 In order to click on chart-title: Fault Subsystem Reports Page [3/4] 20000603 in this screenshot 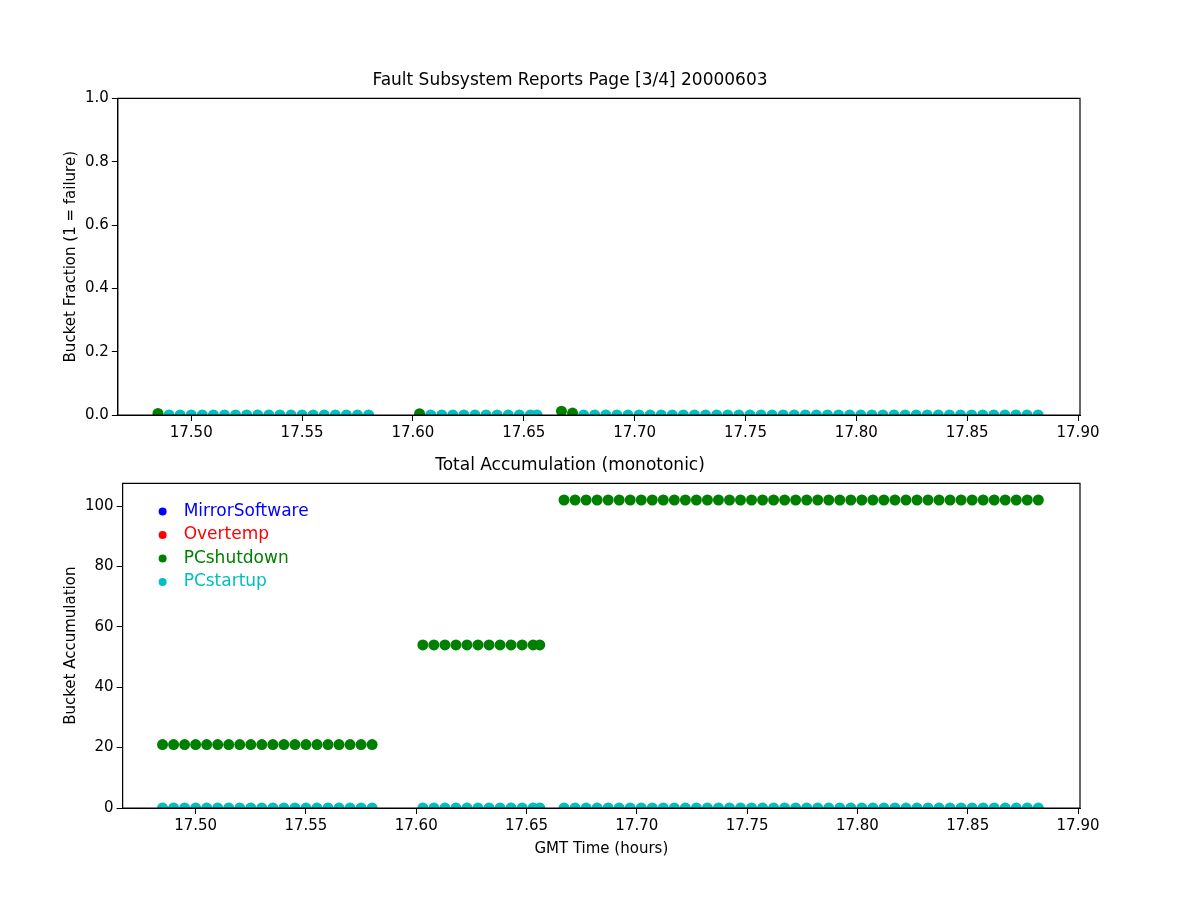, I will do `click(570, 78)`.